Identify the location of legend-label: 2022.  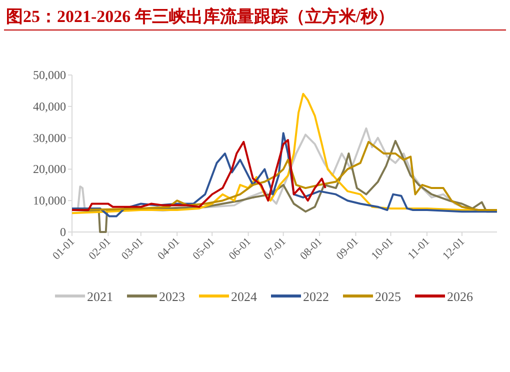
(316, 296).